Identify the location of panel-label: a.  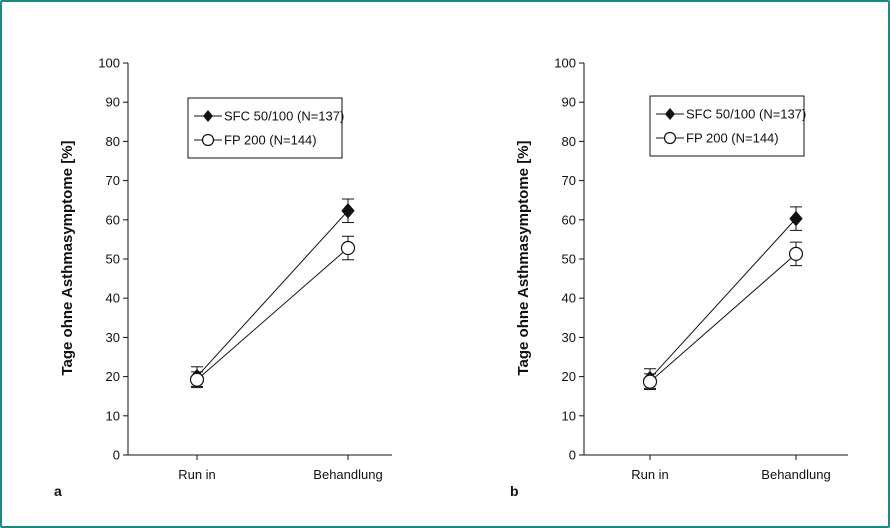
(58, 491).